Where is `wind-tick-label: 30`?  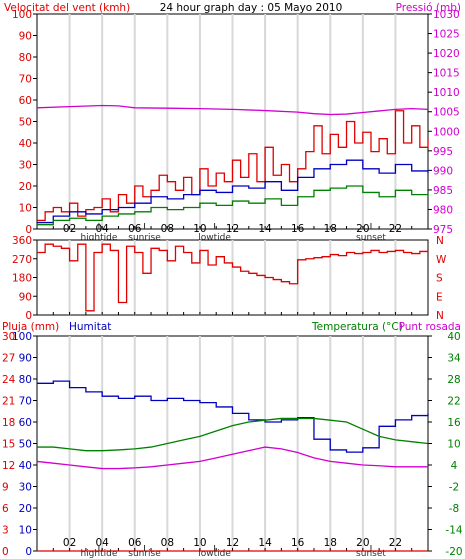 wind-tick-label: 30 is located at coordinates (25, 166).